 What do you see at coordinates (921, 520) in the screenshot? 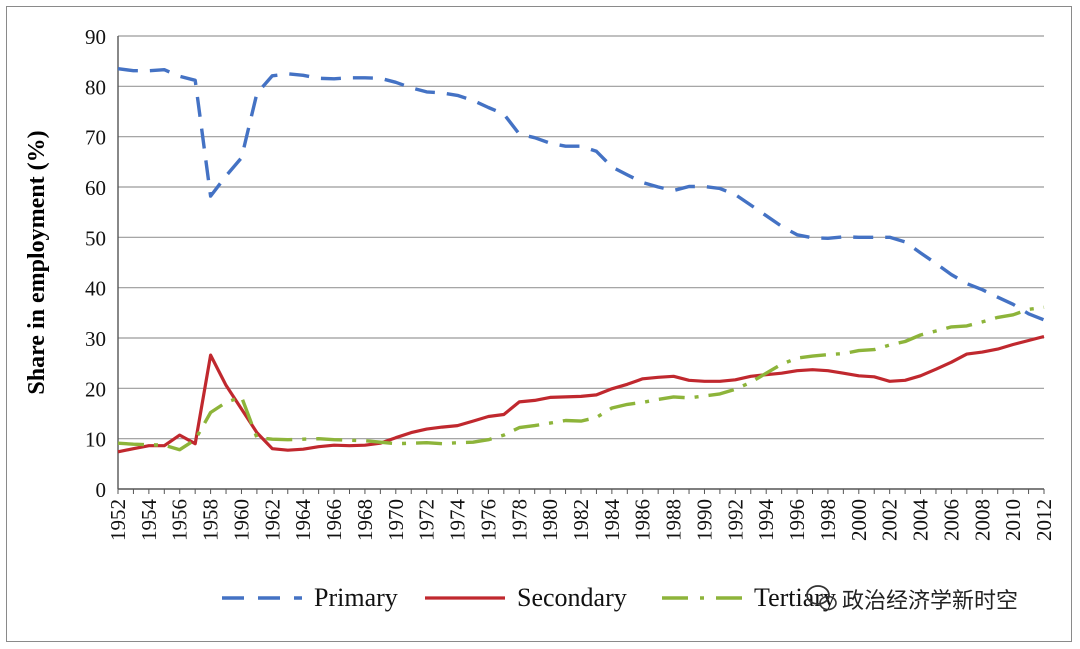
I see `x-tick-label: 2004` at bounding box center [921, 520].